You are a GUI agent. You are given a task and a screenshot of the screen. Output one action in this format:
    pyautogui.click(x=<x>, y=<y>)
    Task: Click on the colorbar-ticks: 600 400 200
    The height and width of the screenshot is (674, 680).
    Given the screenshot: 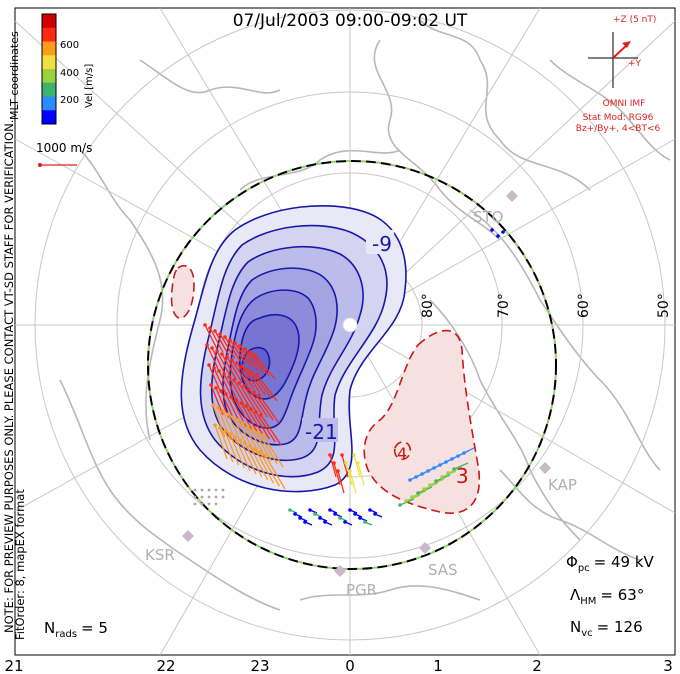 What is the action you would take?
    pyautogui.click(x=69, y=73)
    